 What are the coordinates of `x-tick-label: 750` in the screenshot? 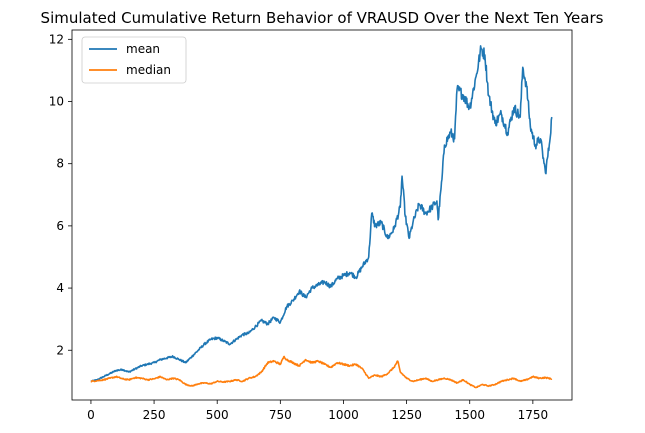 It's located at (280, 415).